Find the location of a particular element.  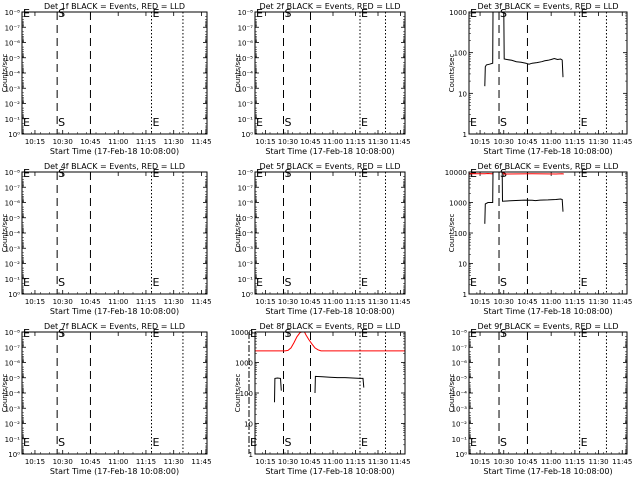

events-series is located at coordinates (278, 390).